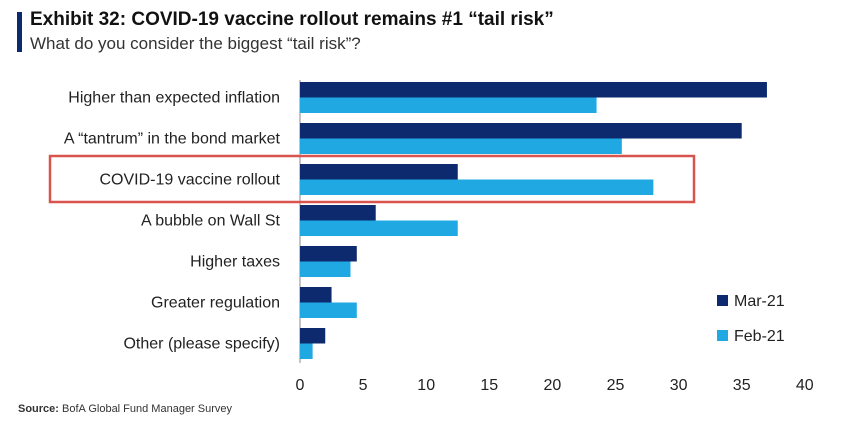 The height and width of the screenshot is (433, 846). Describe the element at coordinates (211, 221) in the screenshot. I see `category-label: A bubble on Wall St` at that location.